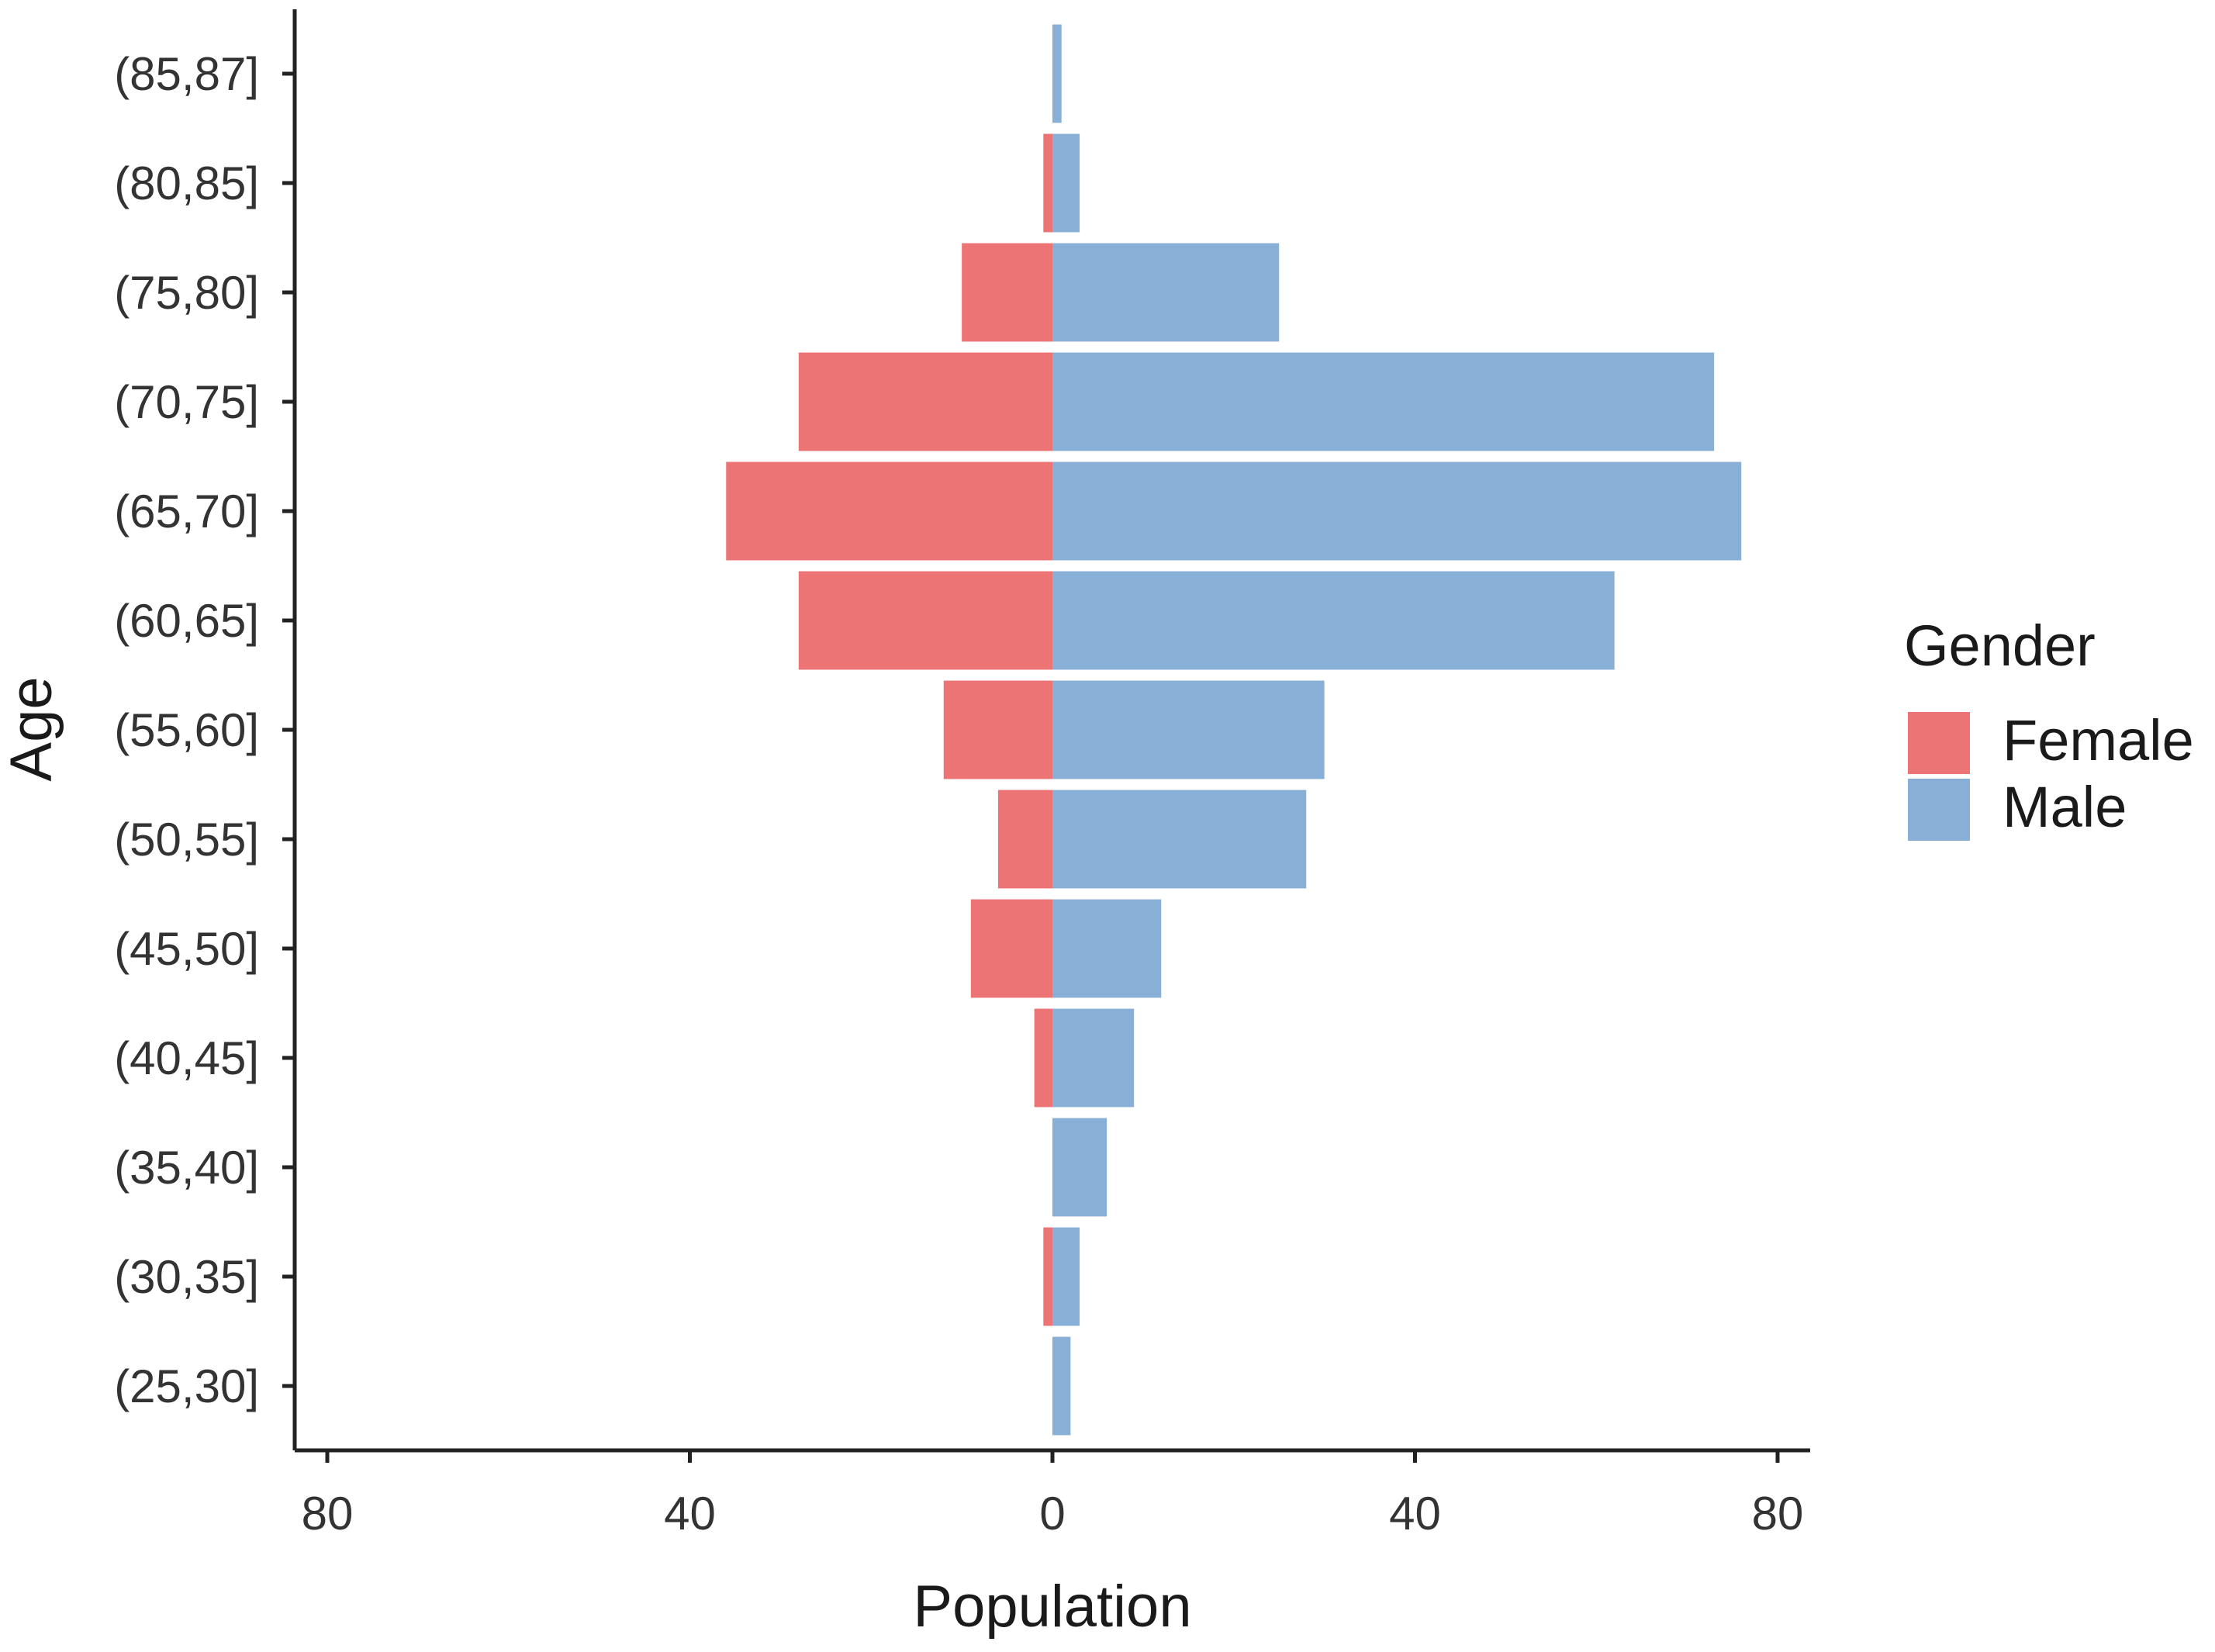 The width and height of the screenshot is (2215, 1652). What do you see at coordinates (186, 293) in the screenshot?
I see `y-tick-label-75-80: (75,80]` at bounding box center [186, 293].